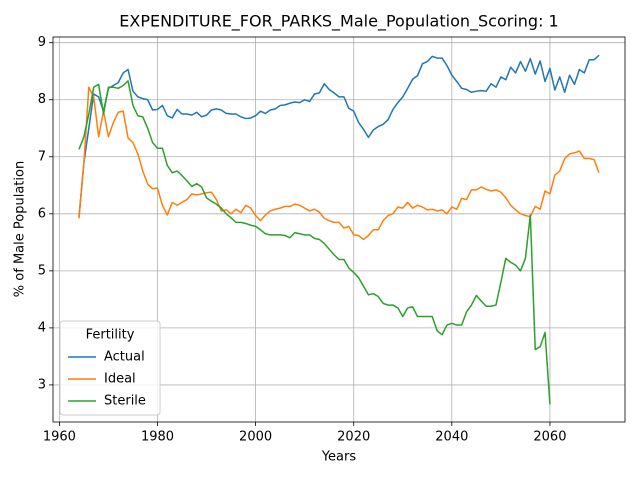  What do you see at coordinates (255, 437) in the screenshot?
I see `x-tick-label: 2000` at bounding box center [255, 437].